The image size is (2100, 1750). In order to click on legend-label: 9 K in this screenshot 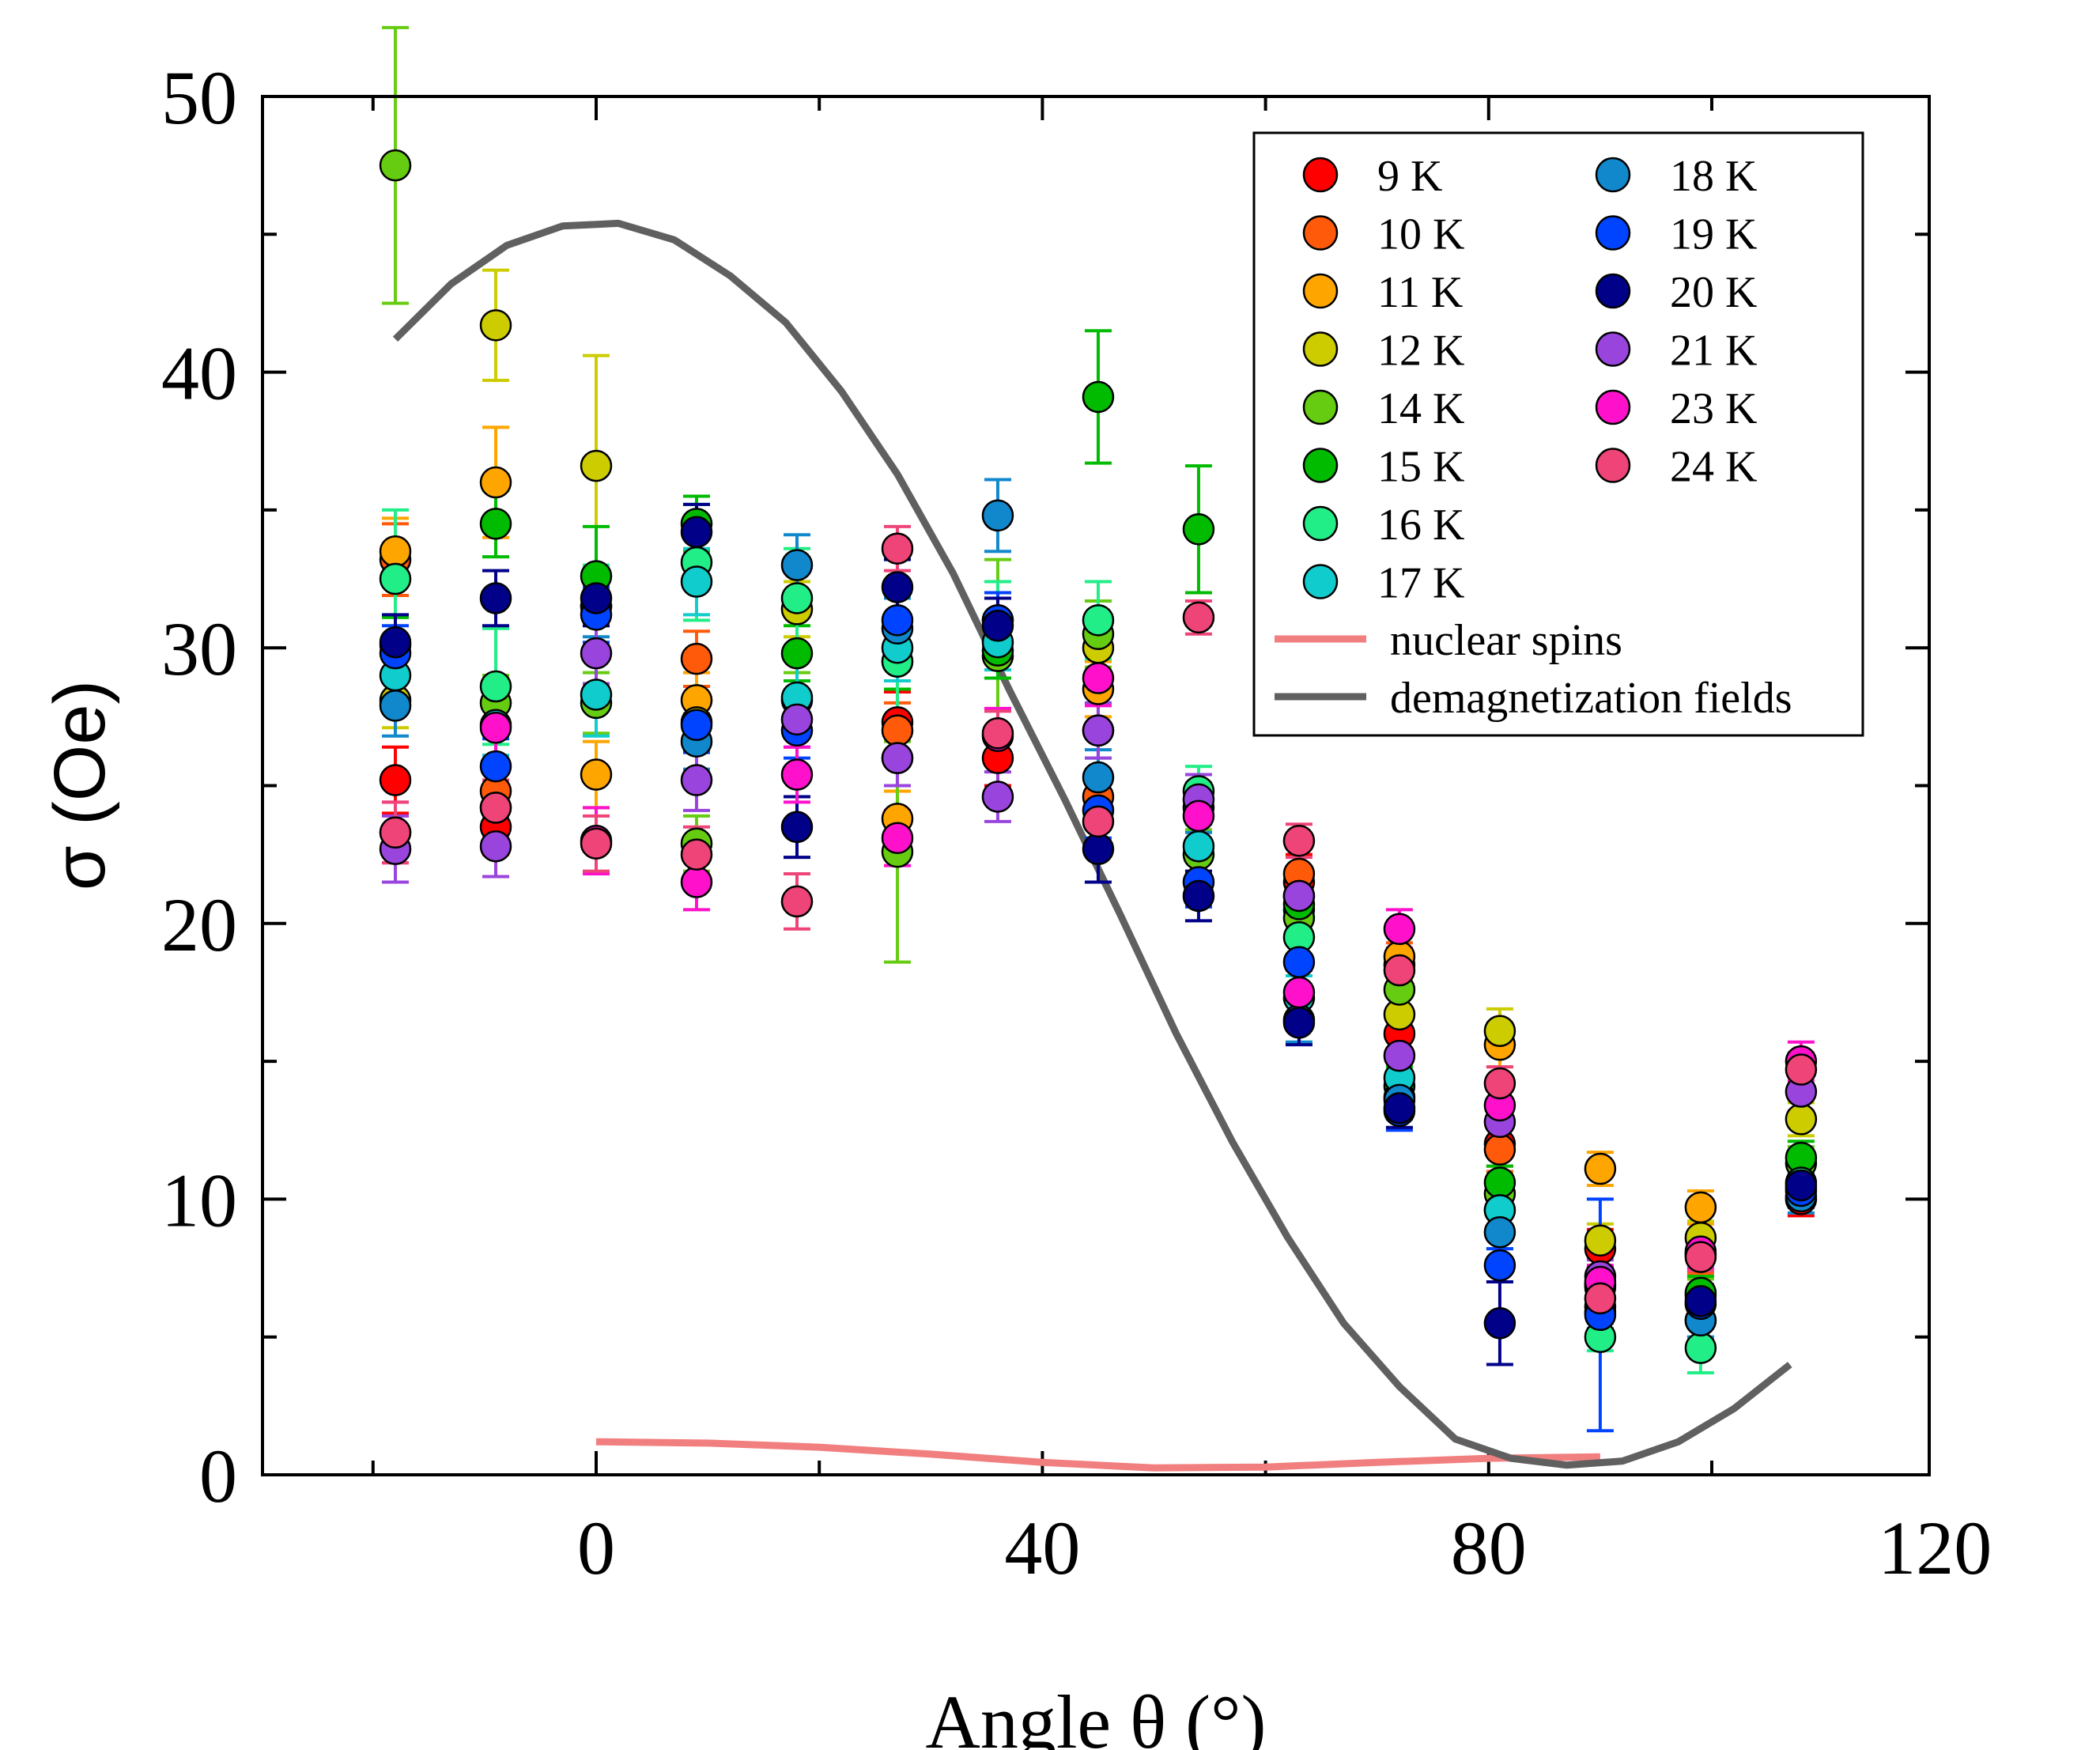, I will do `click(1409, 177)`.